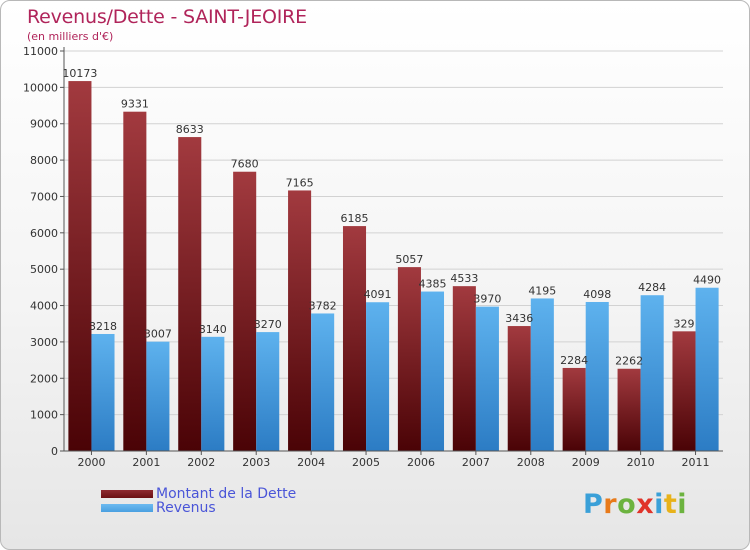  Describe the element at coordinates (597, 294) in the screenshot. I see `data-label-revenue: 4098` at that location.